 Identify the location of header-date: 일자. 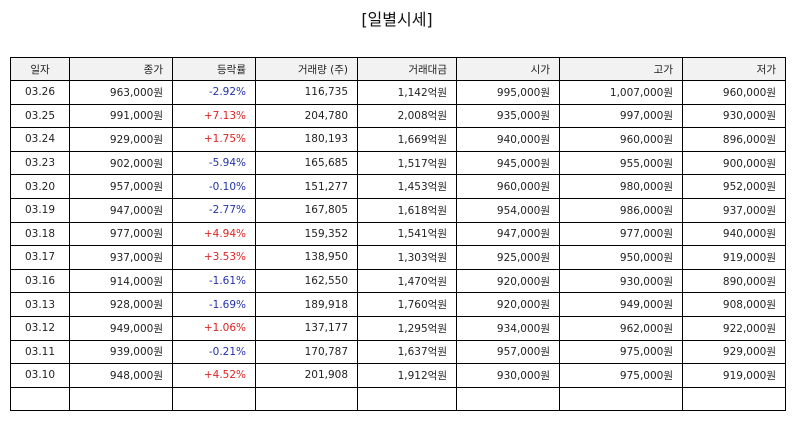
(40, 69).